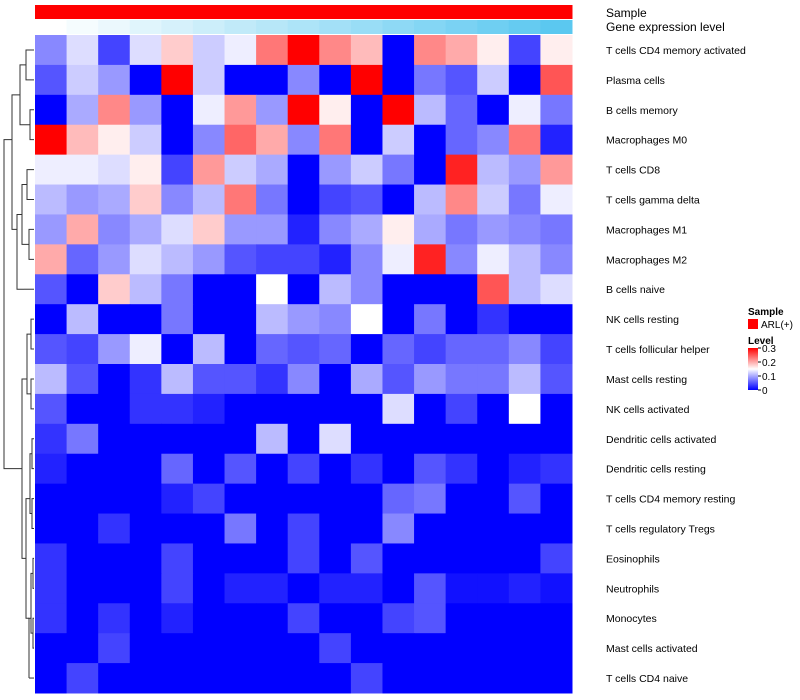 This screenshot has width=800, height=700. What do you see at coordinates (766, 312) in the screenshot?
I see `legend-sample-title: Sample` at bounding box center [766, 312].